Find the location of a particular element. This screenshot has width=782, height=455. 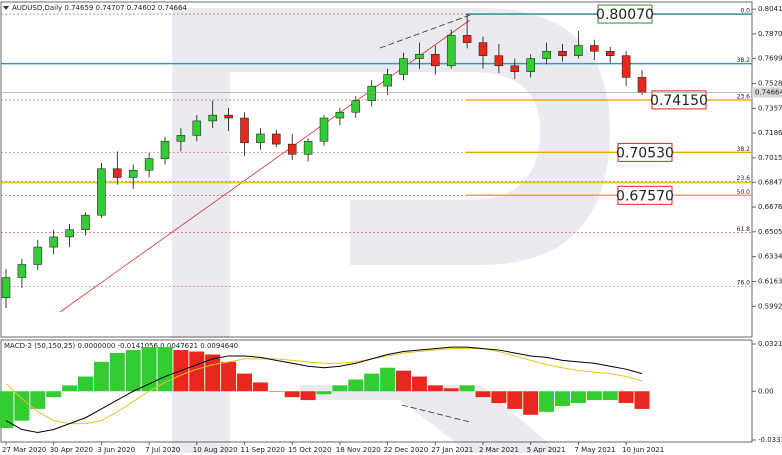

target-label: 0.67570 is located at coordinates (645, 196).